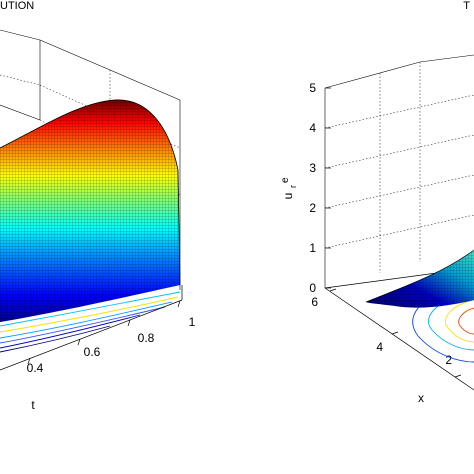 Image resolution: width=474 pixels, height=474 pixels. Describe the element at coordinates (192, 322) in the screenshot. I see `left-t-tick-3: 1` at that location.